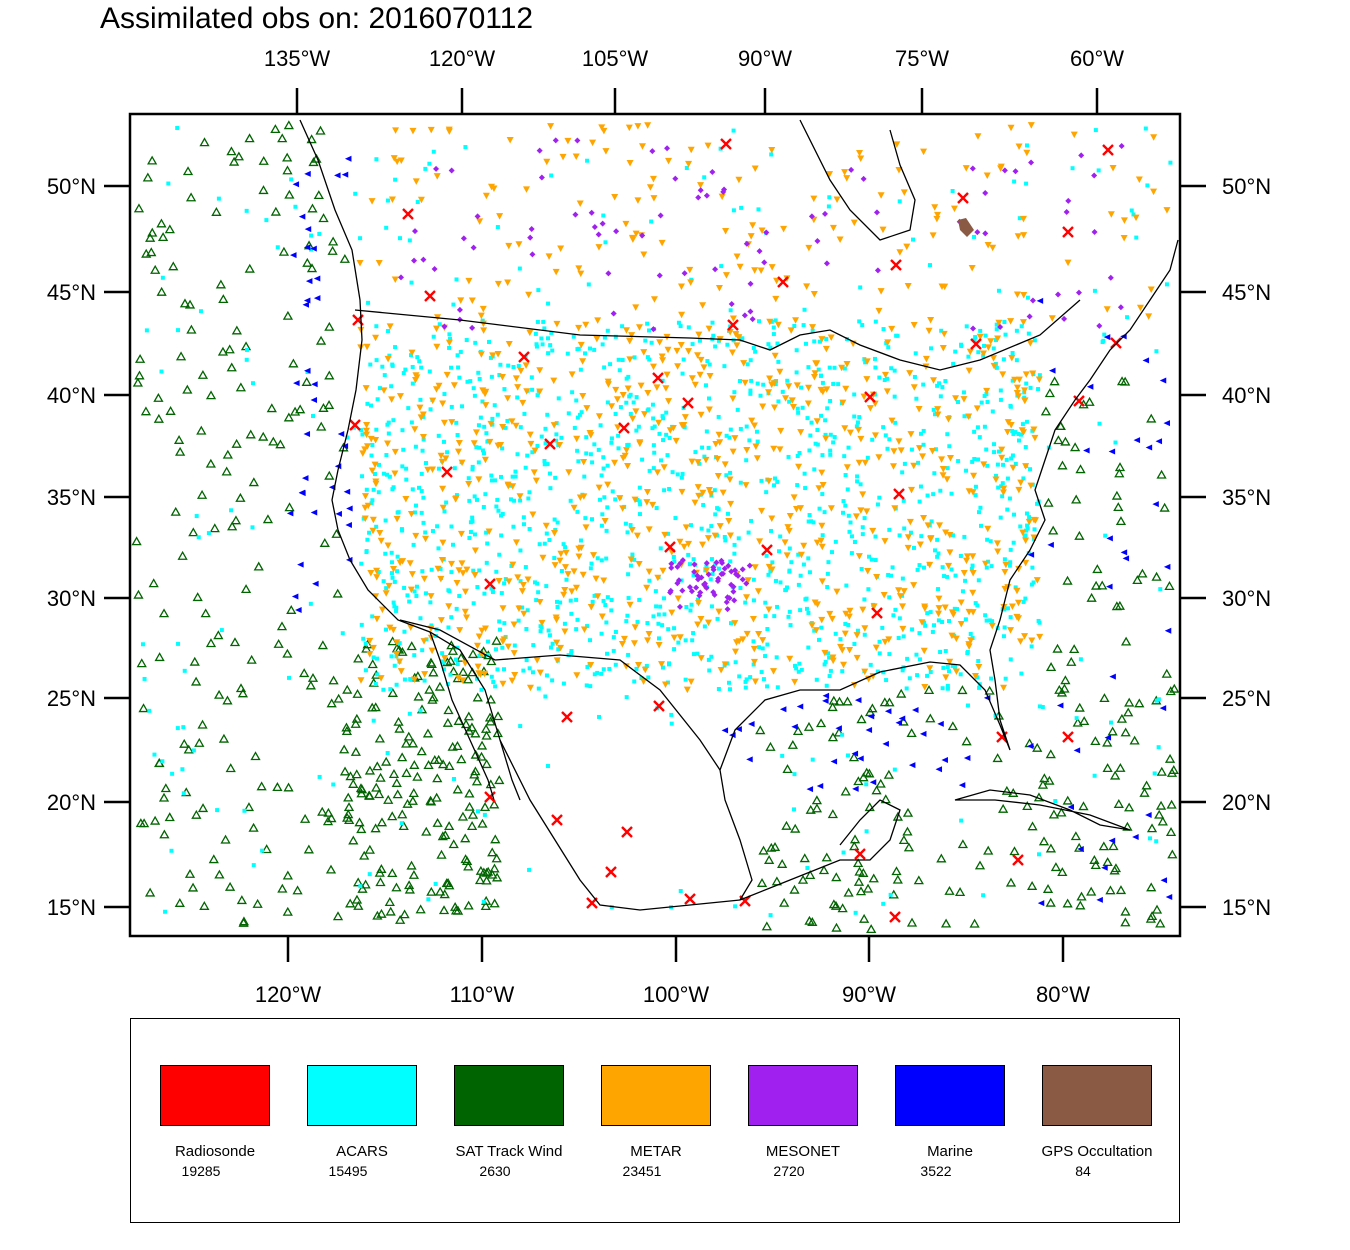 The image size is (1350, 1250). What do you see at coordinates (1042, 810) in the screenshot?
I see `cuba` at bounding box center [1042, 810].